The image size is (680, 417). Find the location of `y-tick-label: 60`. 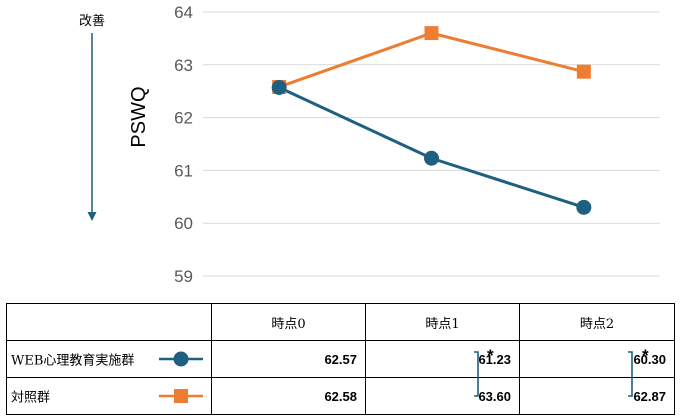

y-tick-label: 60 is located at coordinates (183, 223).